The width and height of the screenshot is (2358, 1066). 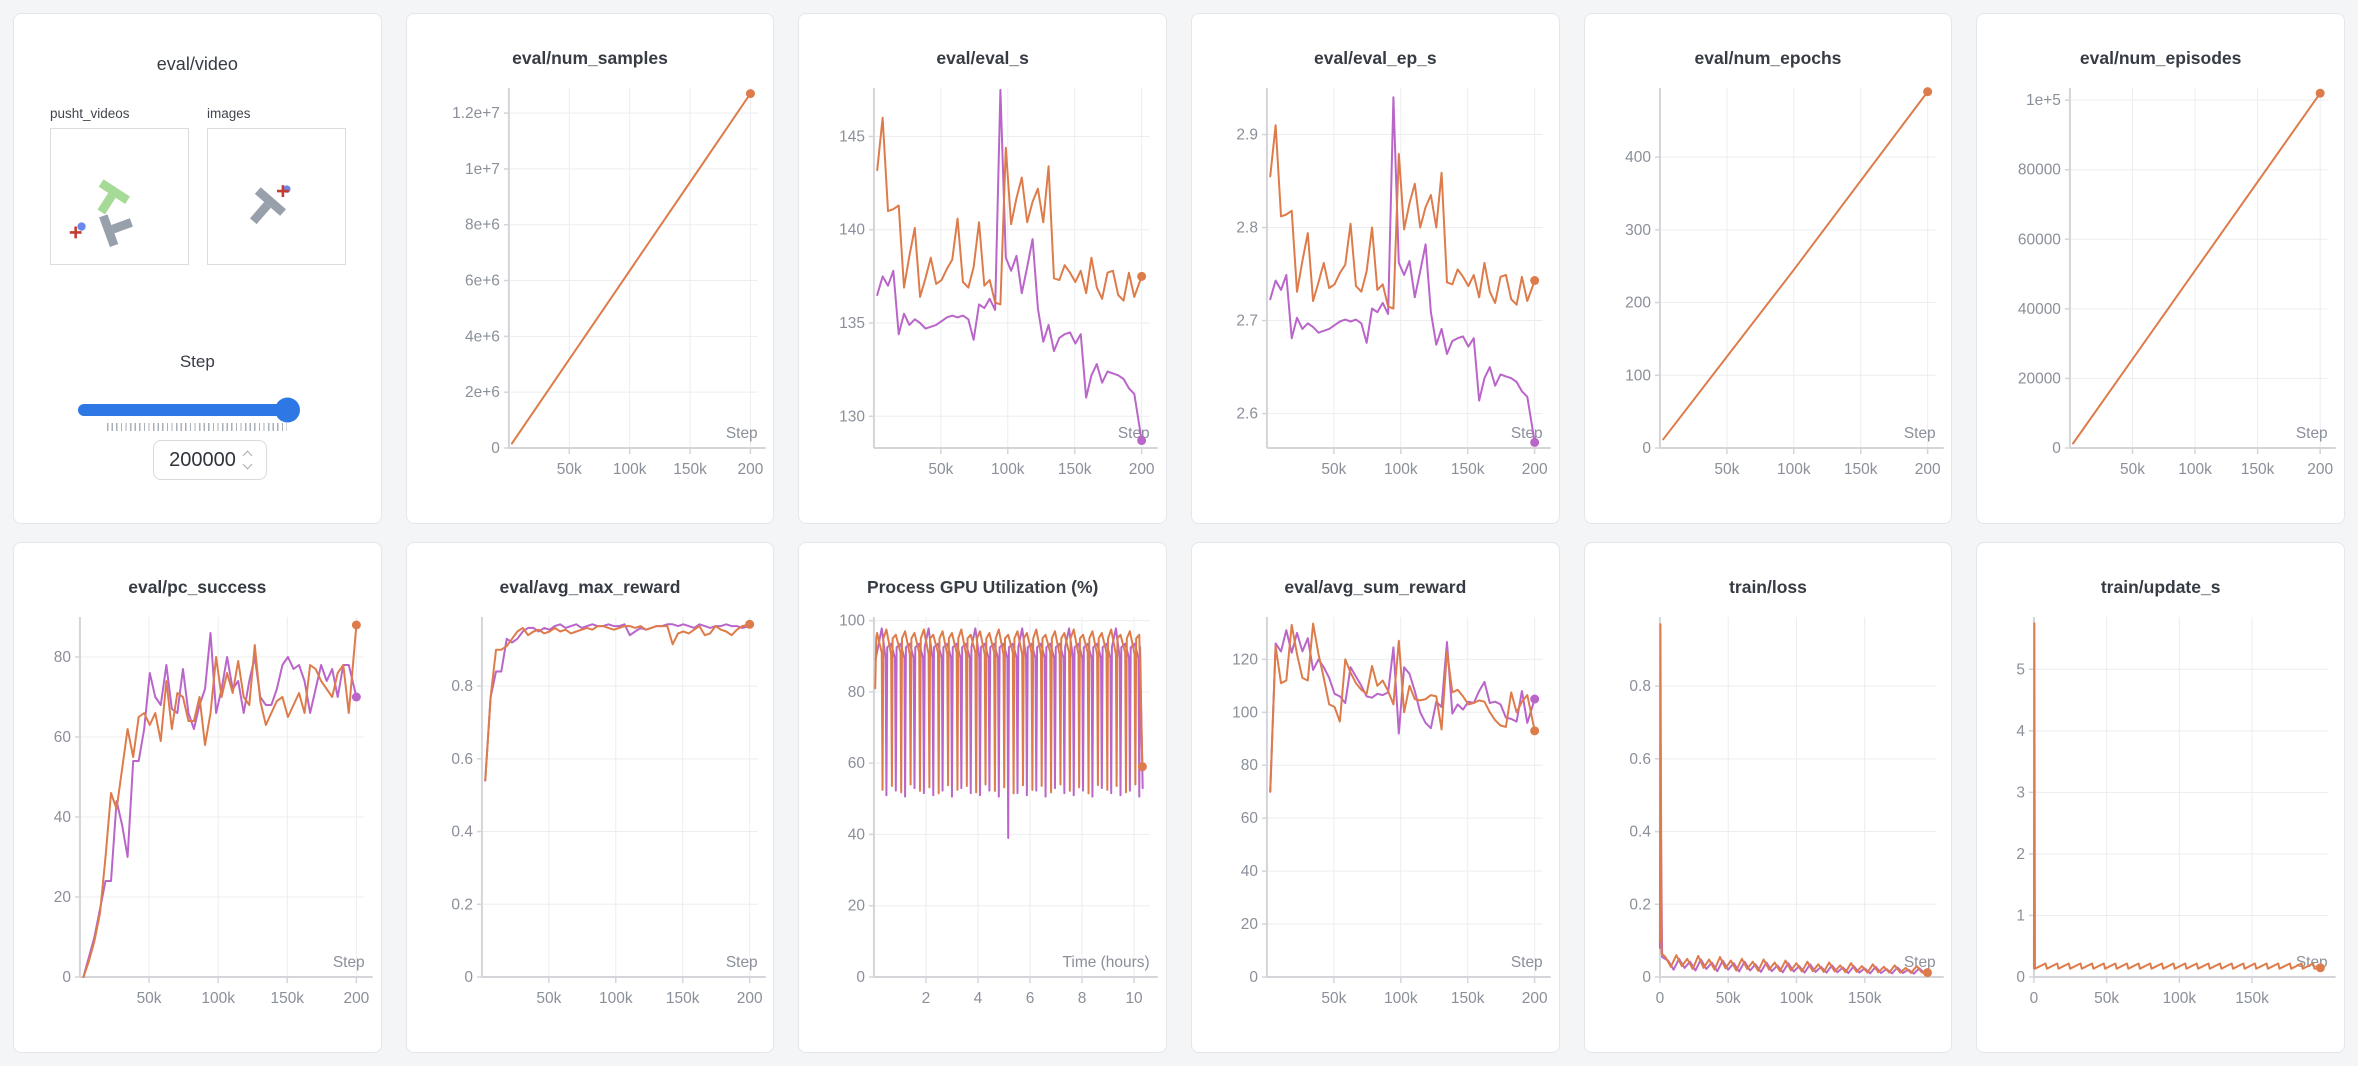 I want to click on y-tick-label: 0.8, so click(x=1640, y=686).